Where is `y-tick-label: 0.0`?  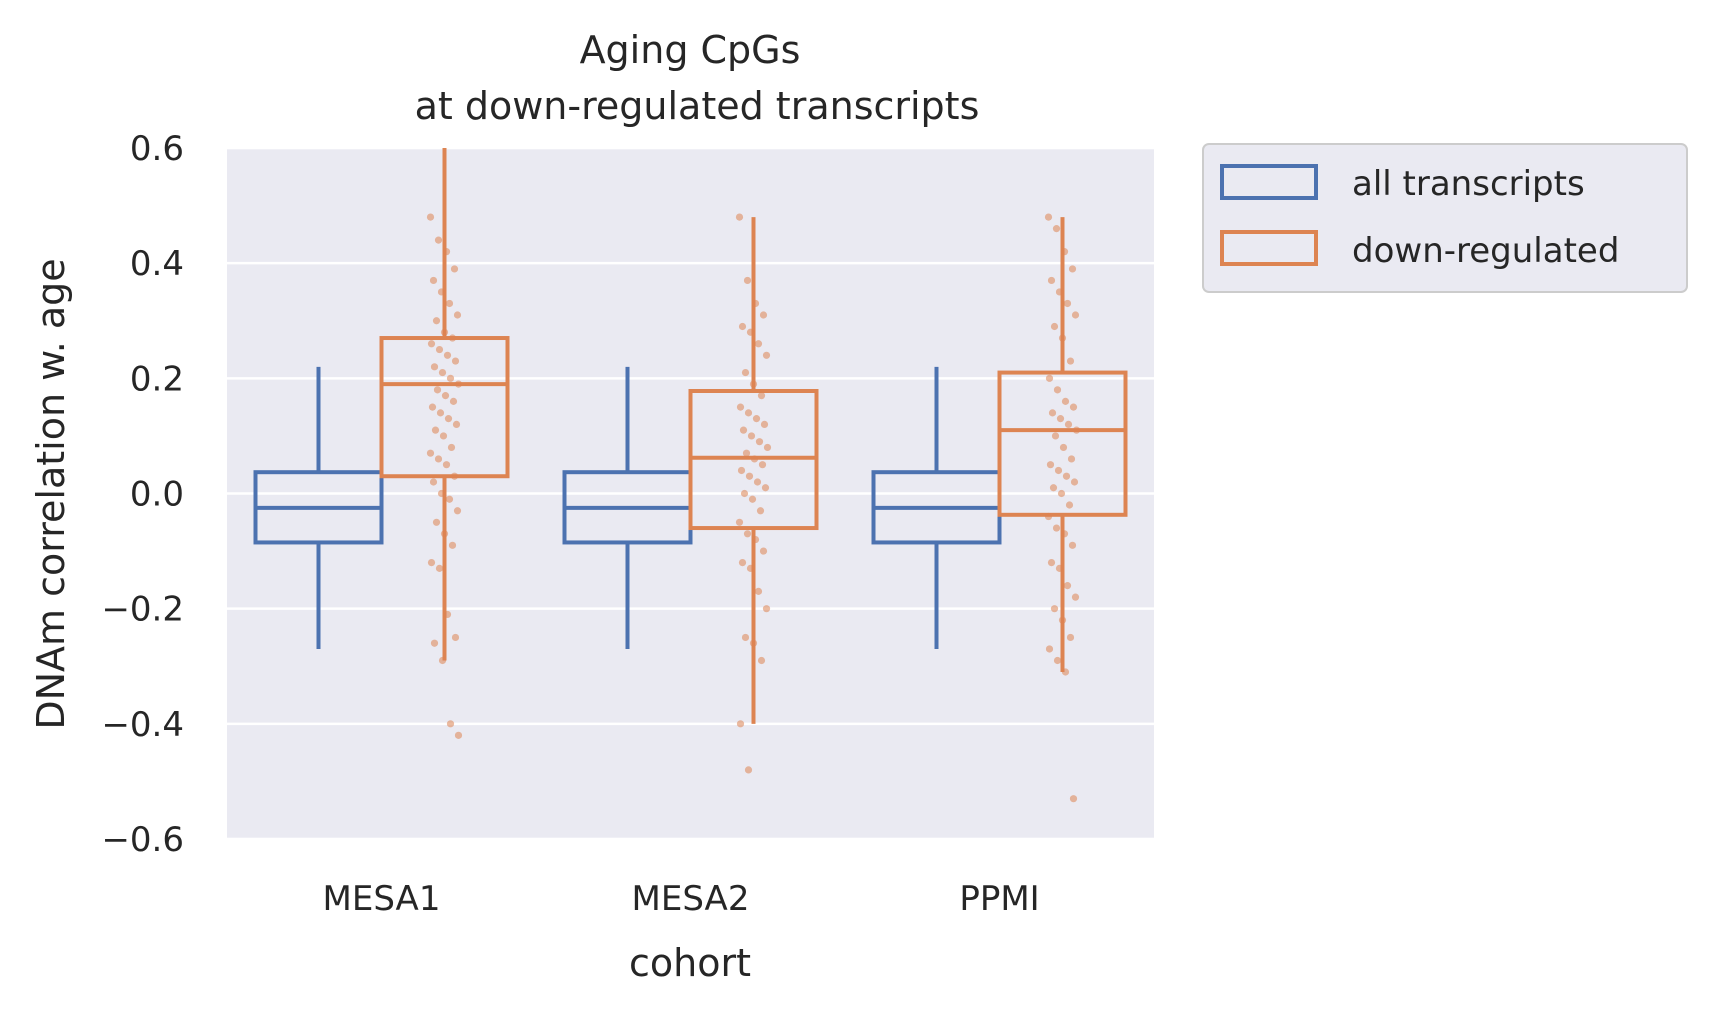
y-tick-label: 0.0 is located at coordinates (157, 495).